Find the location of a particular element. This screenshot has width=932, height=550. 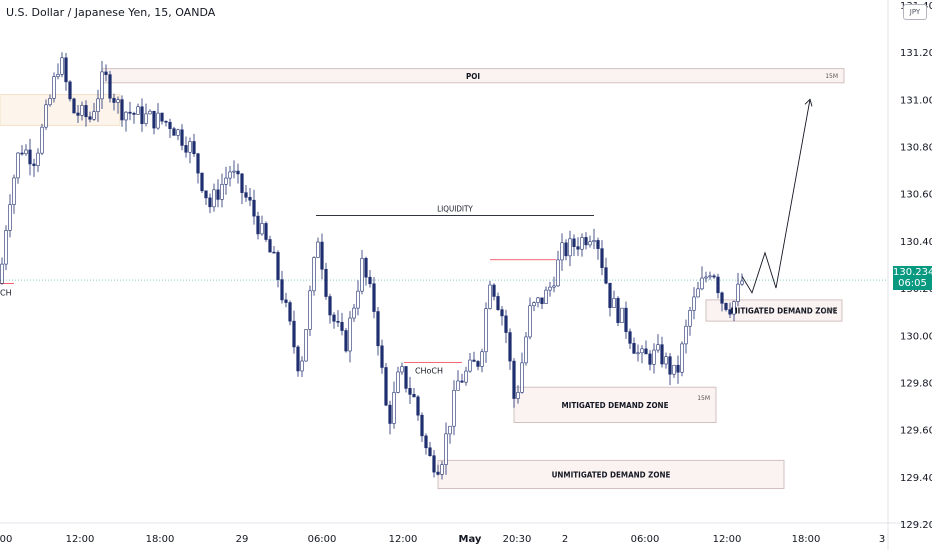

x-tick-label: 06:00 is located at coordinates (322, 539).